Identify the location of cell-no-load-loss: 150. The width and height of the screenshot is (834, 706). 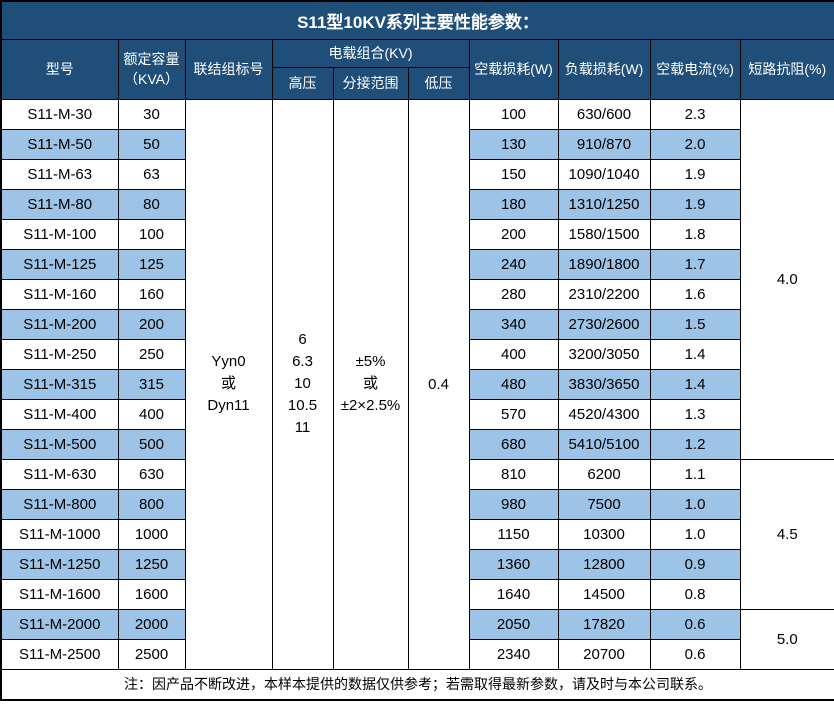
(513, 174).